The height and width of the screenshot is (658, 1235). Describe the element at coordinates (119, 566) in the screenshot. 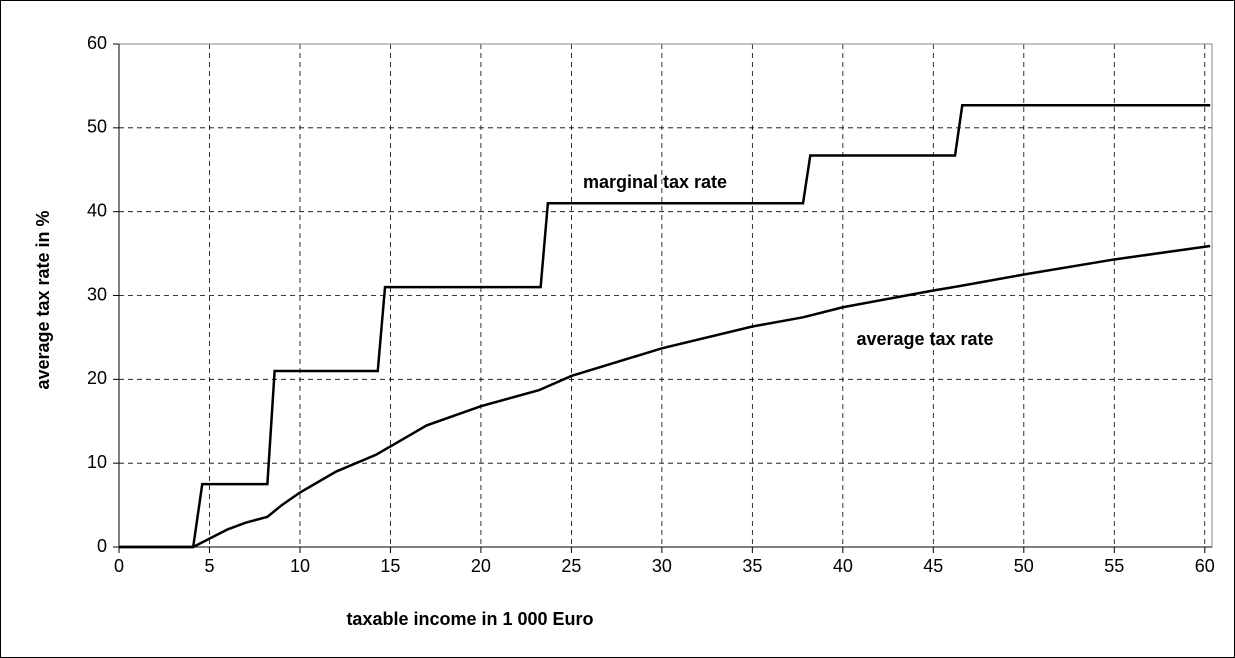

I see `x-tick-label: 0` at that location.